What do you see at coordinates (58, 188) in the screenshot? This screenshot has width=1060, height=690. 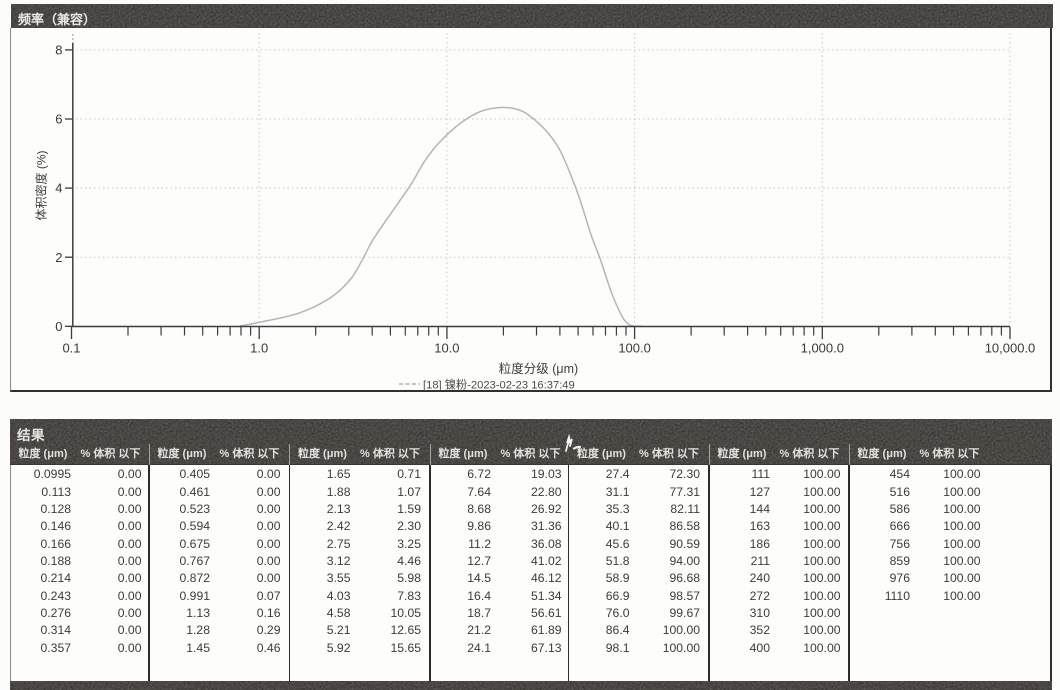 I see `svg-text: 4` at bounding box center [58, 188].